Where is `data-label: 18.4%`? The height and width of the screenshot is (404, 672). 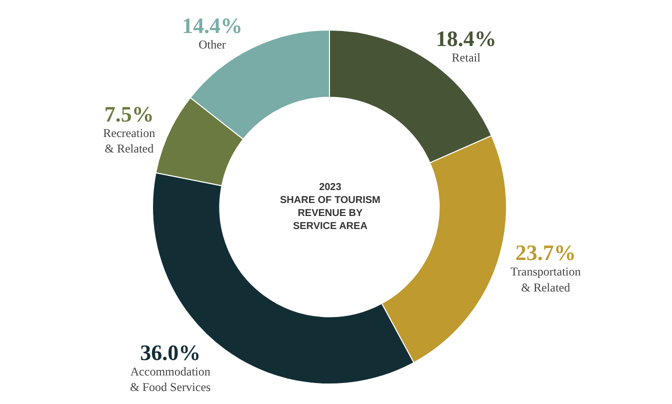
data-label: 18.4% is located at coordinates (466, 38).